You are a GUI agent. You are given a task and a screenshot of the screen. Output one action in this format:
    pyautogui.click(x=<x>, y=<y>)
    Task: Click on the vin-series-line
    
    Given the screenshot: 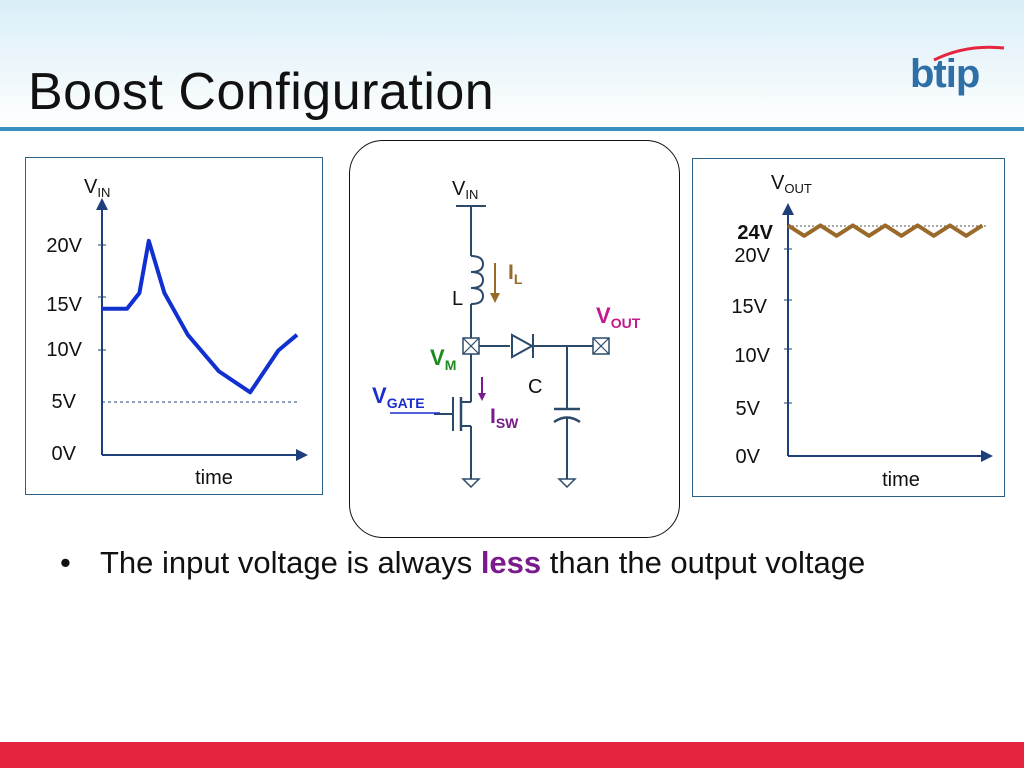 What is the action you would take?
    pyautogui.click(x=200, y=316)
    